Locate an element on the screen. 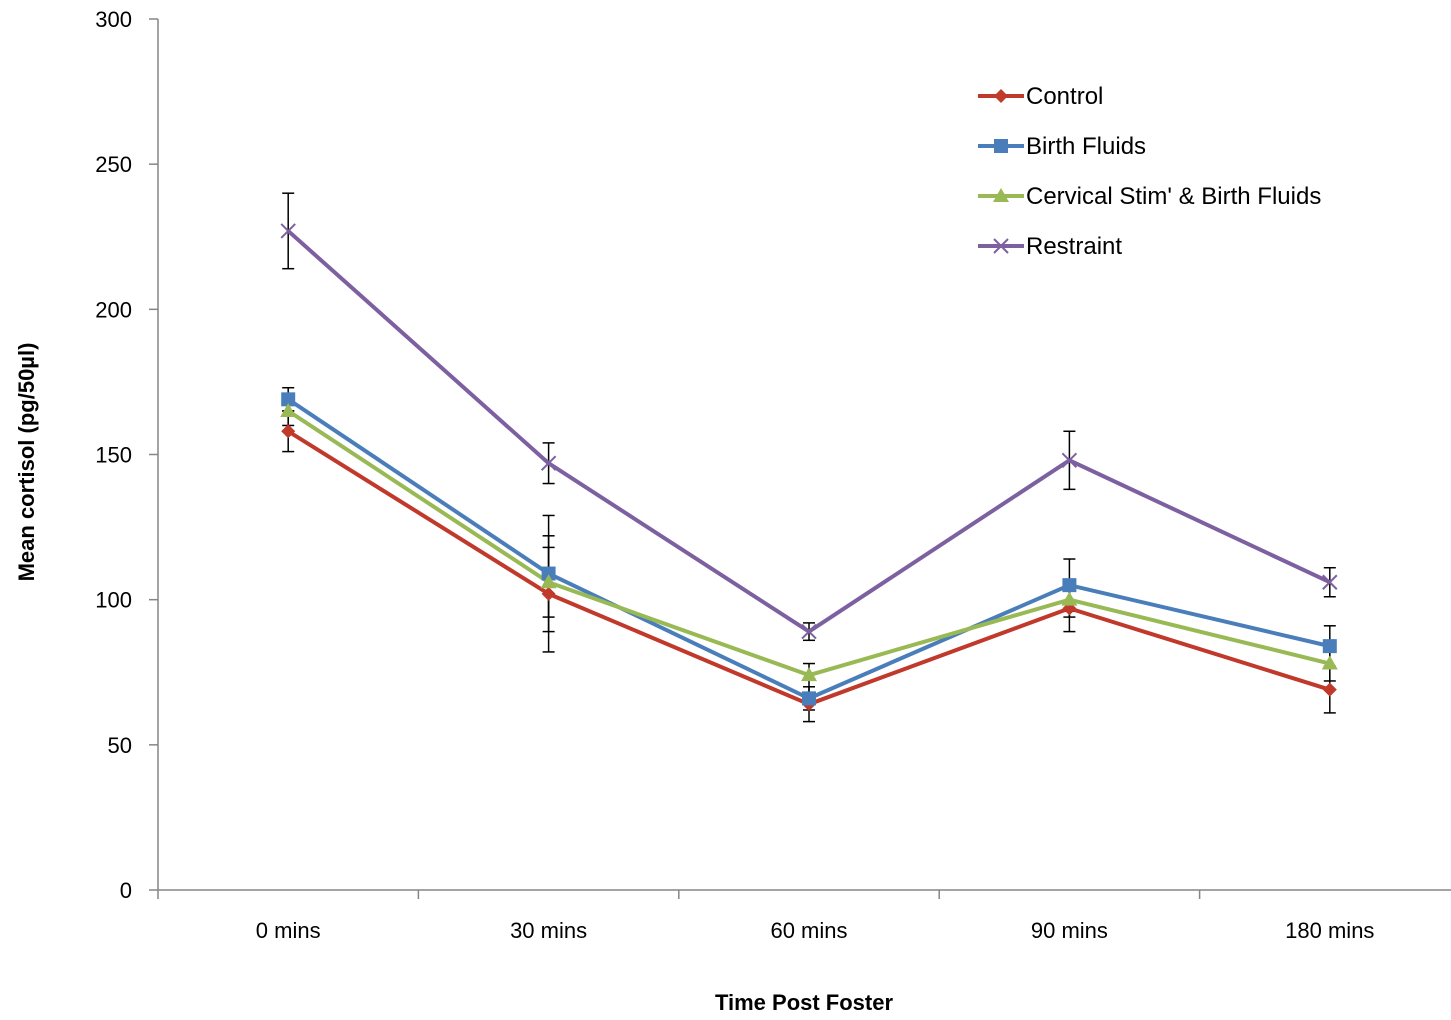  x-tick-label: 30 mins is located at coordinates (548, 930).